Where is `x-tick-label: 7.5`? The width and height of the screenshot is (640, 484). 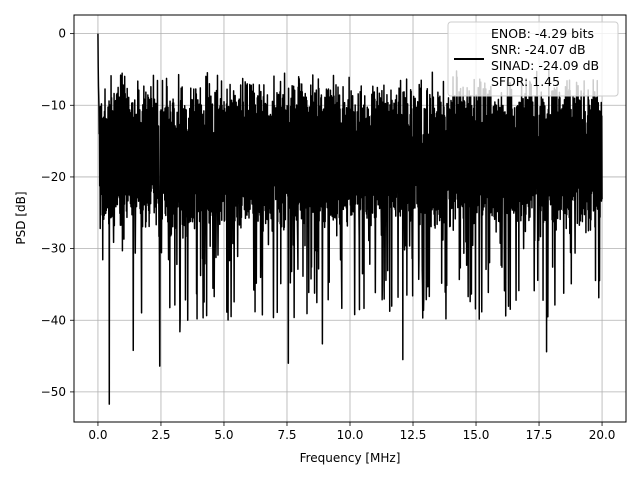 x-tick-label: 7.5 is located at coordinates (286, 435).